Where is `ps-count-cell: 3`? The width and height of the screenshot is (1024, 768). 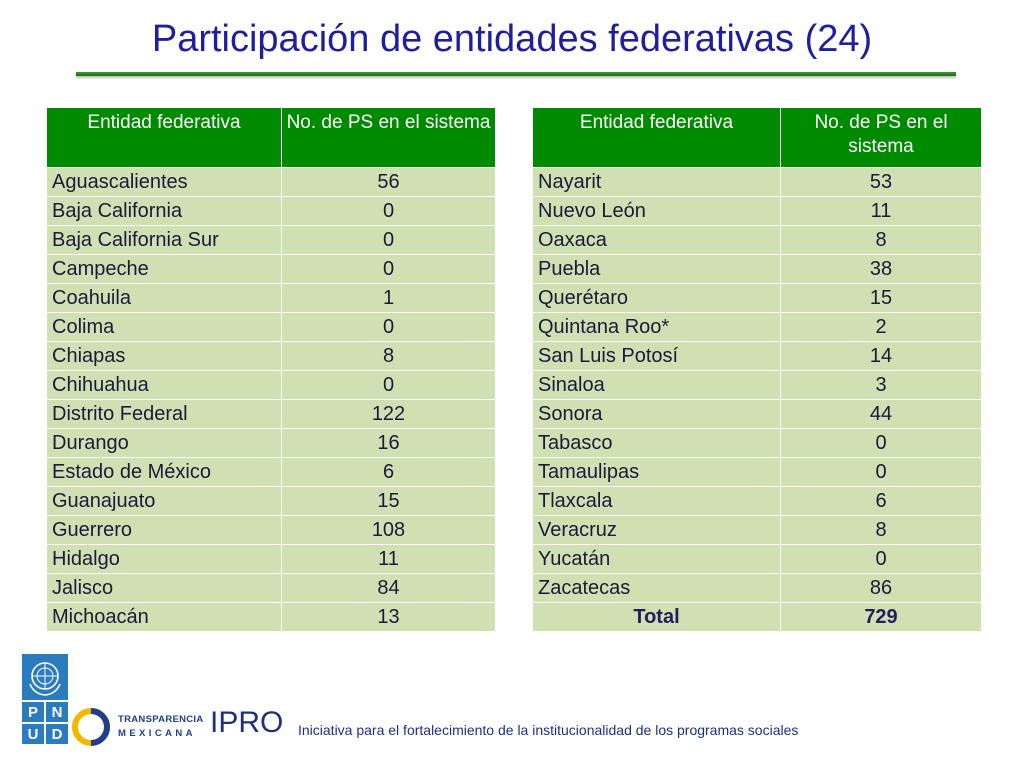 ps-count-cell: 3 is located at coordinates (881, 385).